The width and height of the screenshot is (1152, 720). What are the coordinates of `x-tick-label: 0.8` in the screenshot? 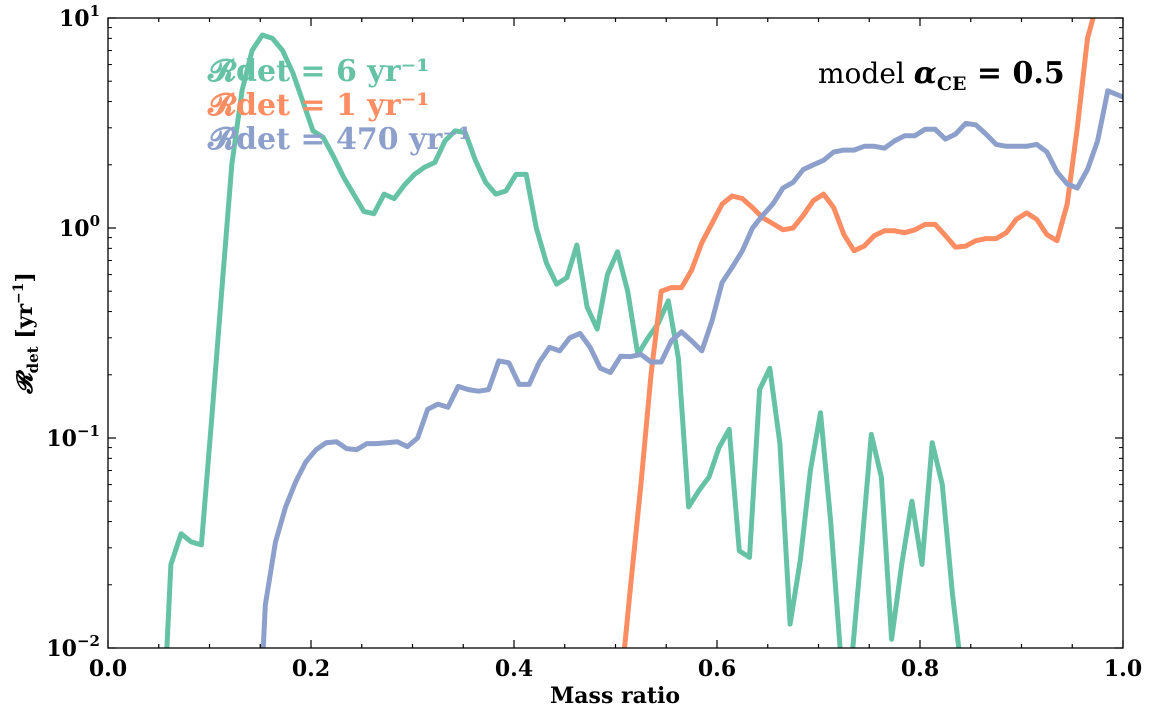 It's located at (920, 669).